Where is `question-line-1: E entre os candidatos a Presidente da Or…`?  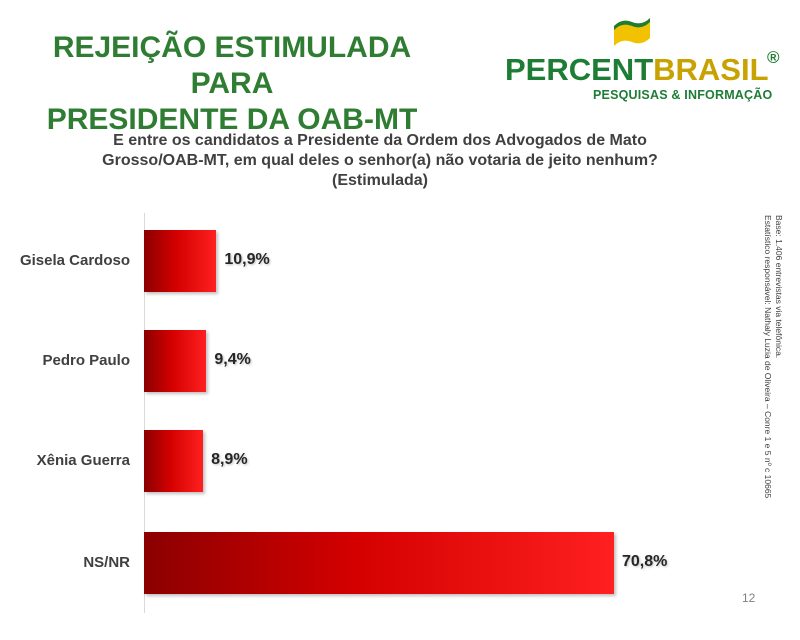
question-line-1: E entre os candidatos a Presidente da Or… is located at coordinates (380, 140).